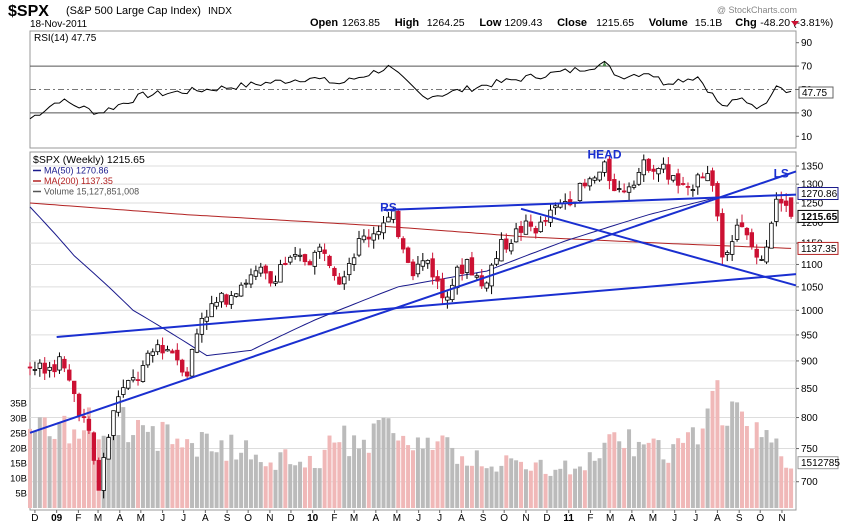 Image resolution: width=842 pixels, height=525 pixels. What do you see at coordinates (812, 287) in the screenshot?
I see `price-tick-label: 1050` at bounding box center [812, 287].